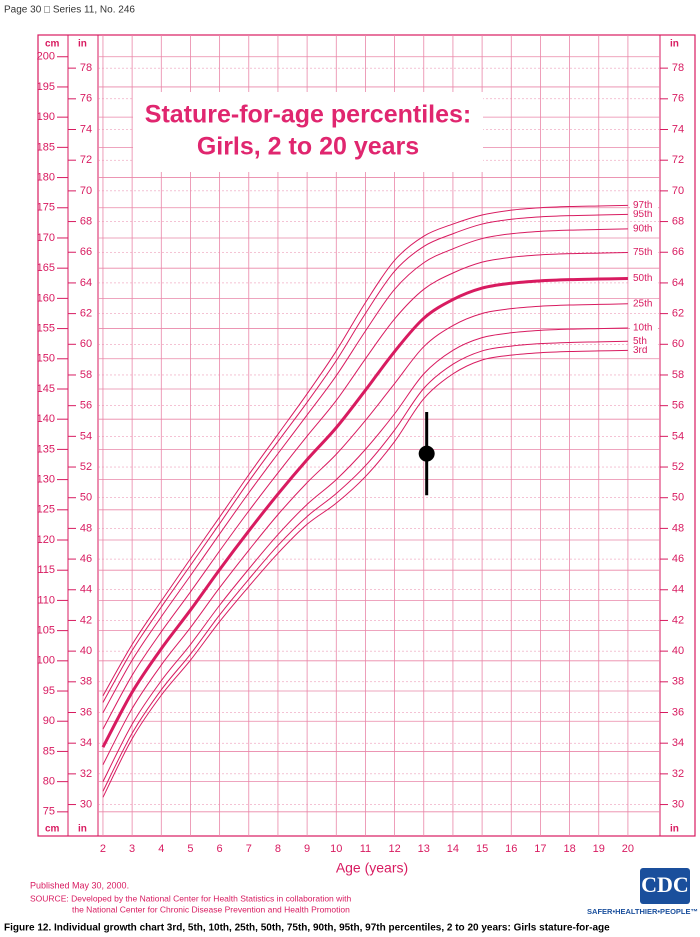 This screenshot has width=700, height=937. I want to click on y2-tick-label: 32, so click(86, 774).